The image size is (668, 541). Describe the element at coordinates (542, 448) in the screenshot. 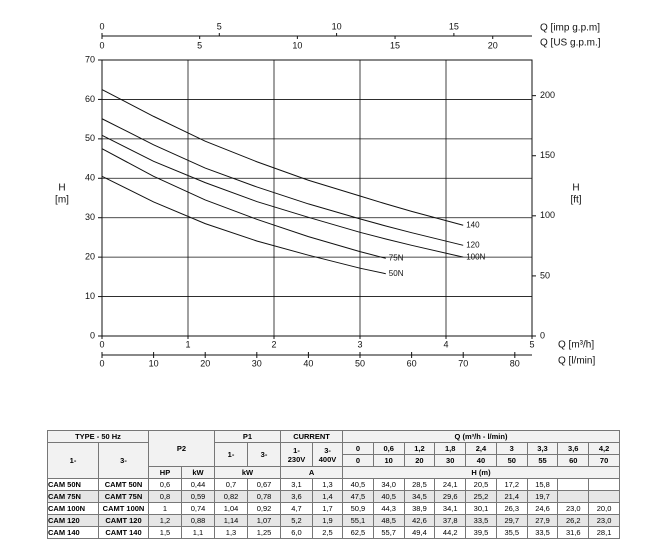

I see `table-cell: 3,3` at that location.